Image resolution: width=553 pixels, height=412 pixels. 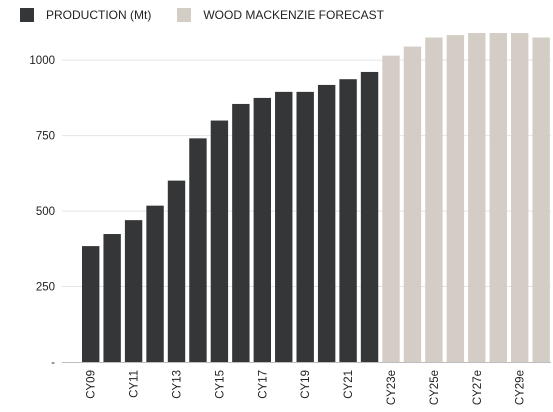 What do you see at coordinates (135, 384) in the screenshot?
I see `x-tick-label: CY11` at bounding box center [135, 384].